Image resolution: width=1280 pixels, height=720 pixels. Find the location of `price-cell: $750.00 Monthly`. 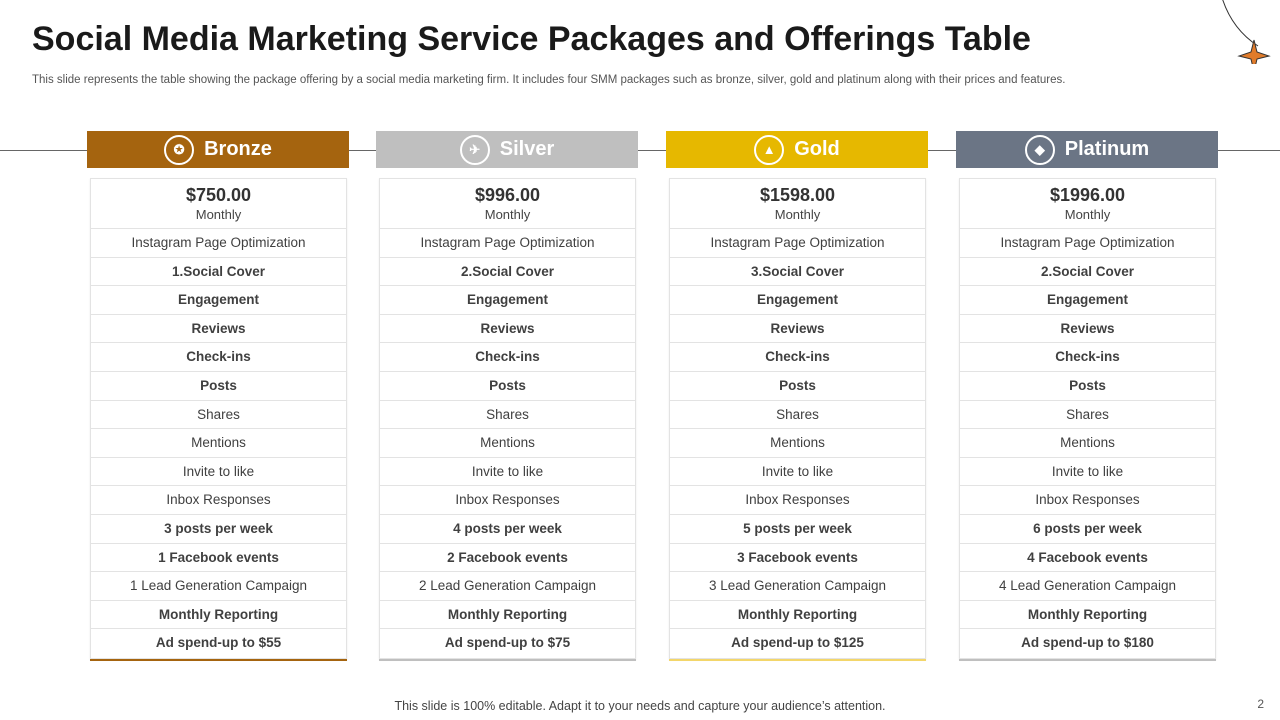

price-cell: $750.00 Monthly is located at coordinates (218, 204).